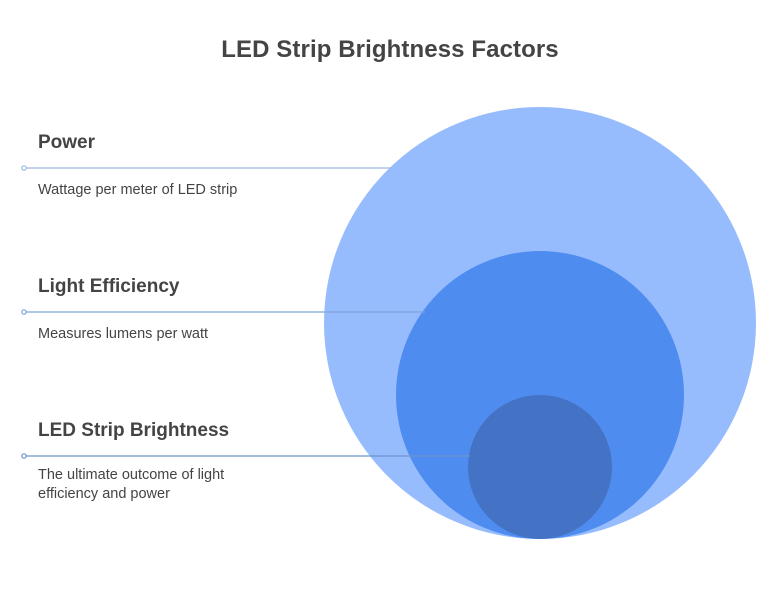  What do you see at coordinates (24, 168) in the screenshot?
I see `connector-dot-power` at bounding box center [24, 168].